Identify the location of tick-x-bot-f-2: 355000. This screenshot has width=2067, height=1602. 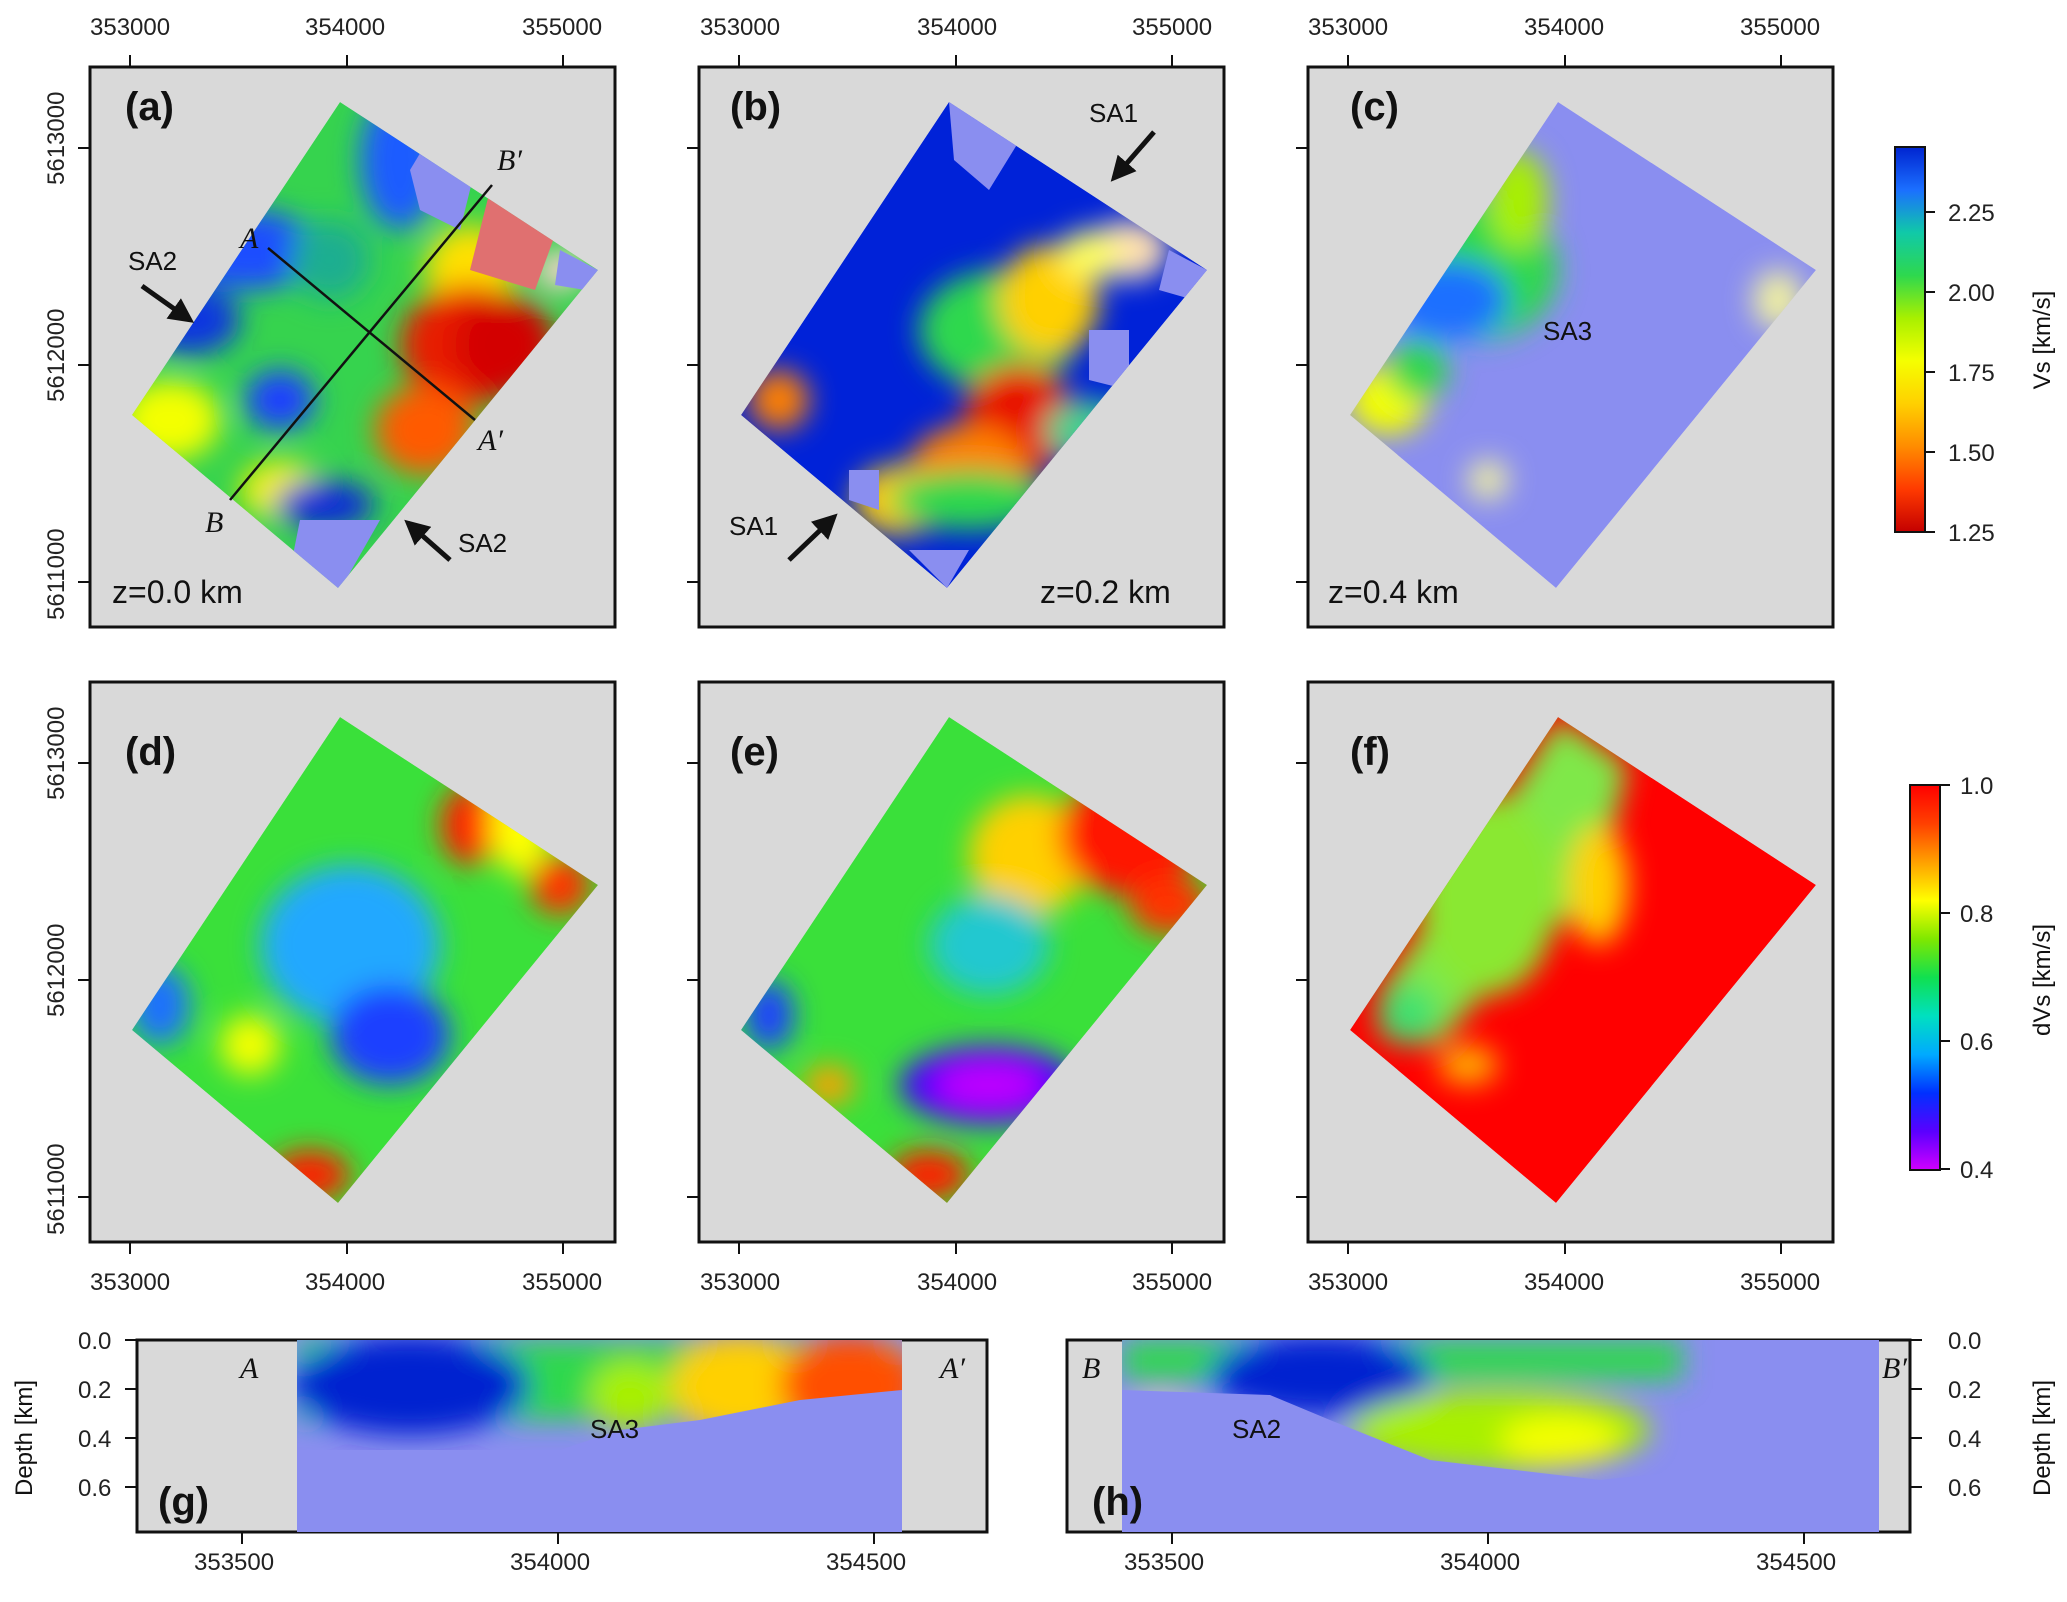
(1780, 1282).